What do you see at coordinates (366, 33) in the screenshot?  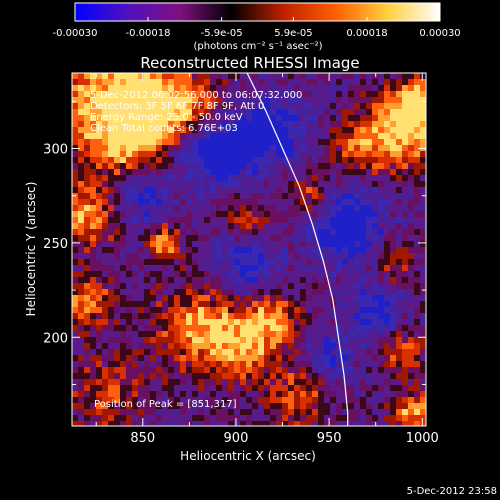 I see `colorbar-tick-label: 0.00018` at bounding box center [366, 33].